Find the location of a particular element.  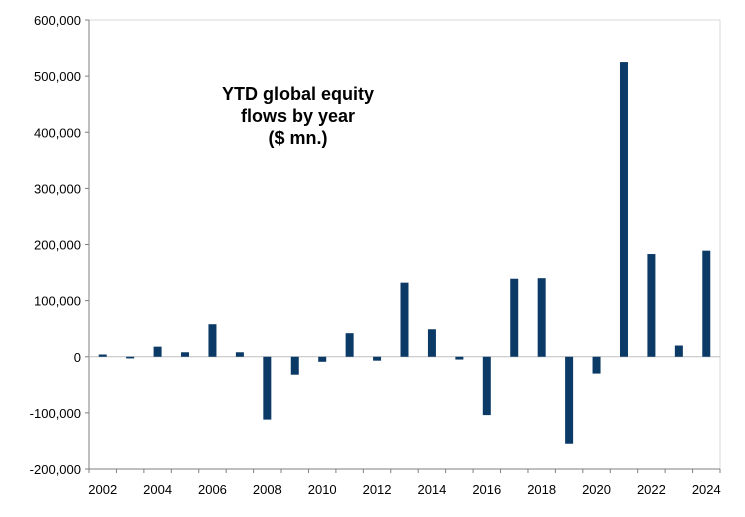

bar-2016 is located at coordinates (486, 386).